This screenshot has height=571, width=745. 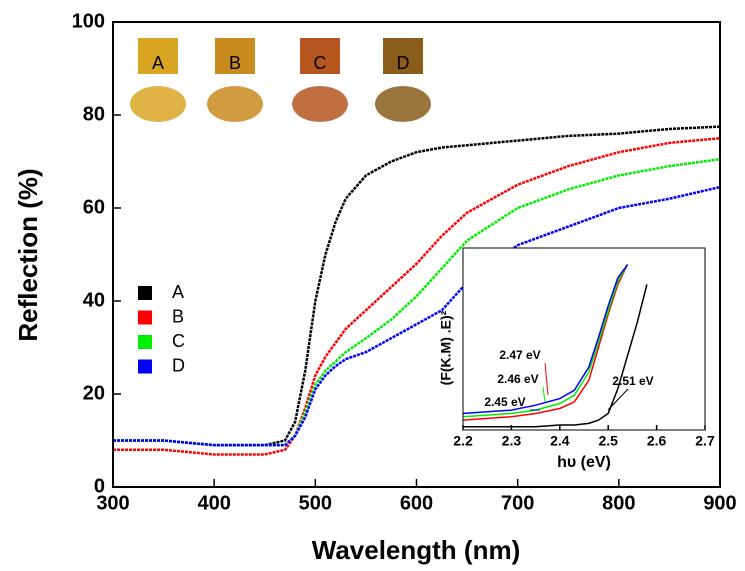 I want to click on x-tick-label: 400, so click(x=213, y=503).